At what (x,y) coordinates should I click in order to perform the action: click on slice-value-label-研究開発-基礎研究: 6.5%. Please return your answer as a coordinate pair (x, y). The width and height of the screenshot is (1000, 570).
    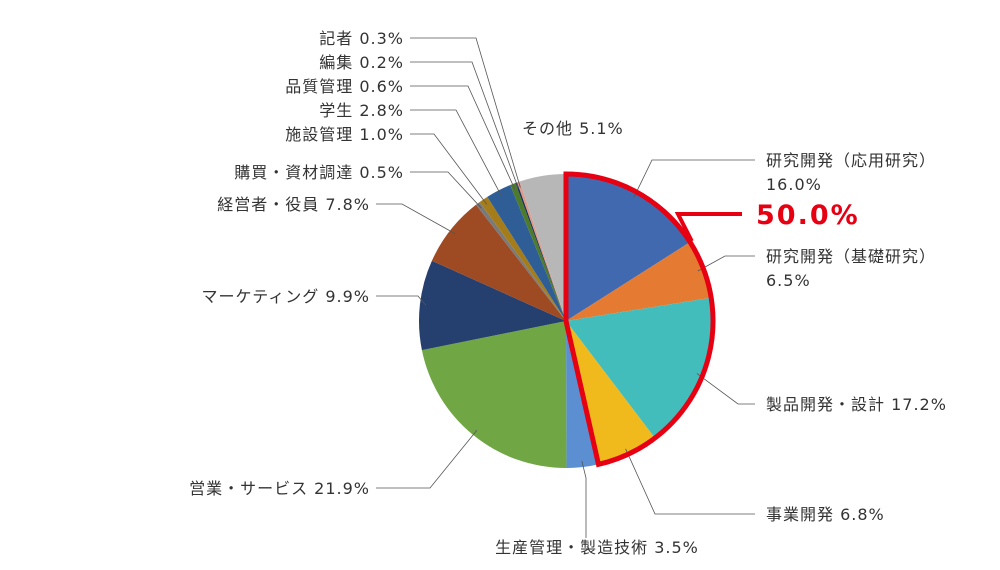
    Looking at the image, I should click on (788, 280).